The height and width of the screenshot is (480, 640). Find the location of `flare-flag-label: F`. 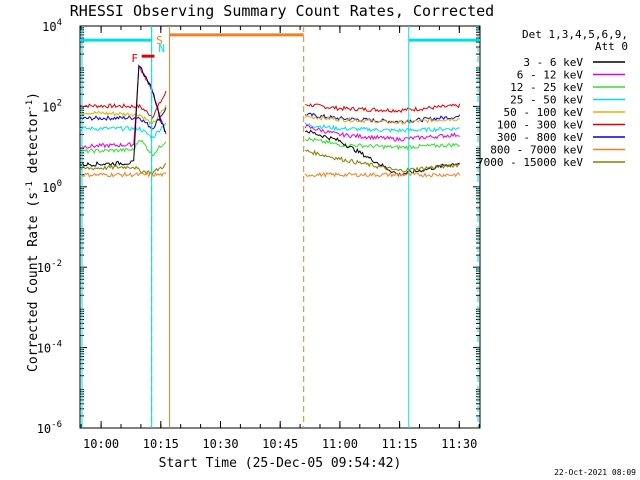

flare-flag-label: F is located at coordinates (134, 58).